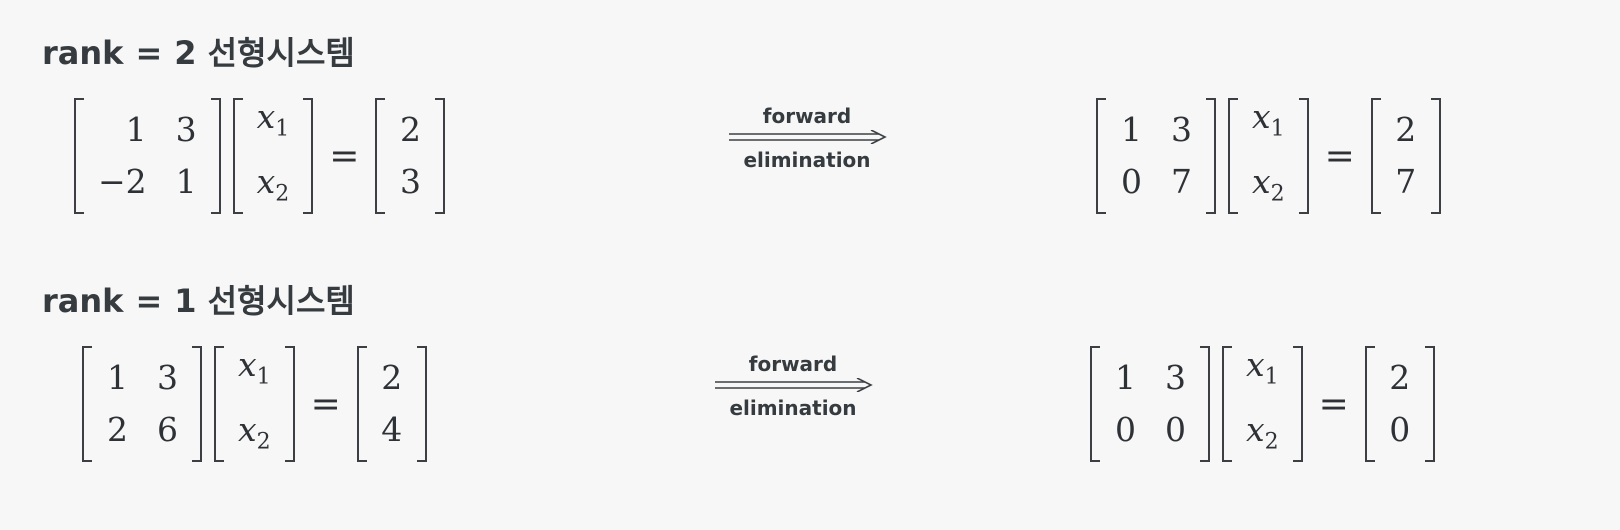 The height and width of the screenshot is (530, 1620). I want to click on original-system-rank-2: 1 3 −2 1 x1 x2 = 2 3, so click(260, 155).